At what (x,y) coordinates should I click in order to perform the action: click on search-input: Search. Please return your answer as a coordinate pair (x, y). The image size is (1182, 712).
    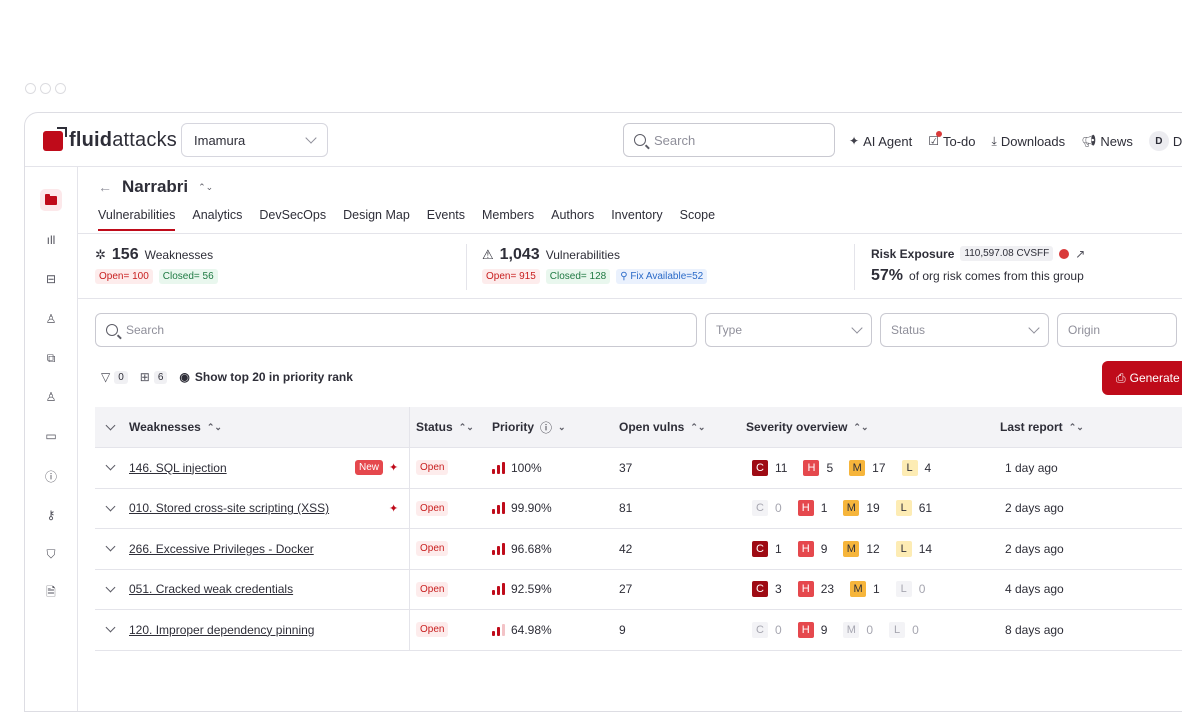
    Looking at the image, I should click on (396, 330).